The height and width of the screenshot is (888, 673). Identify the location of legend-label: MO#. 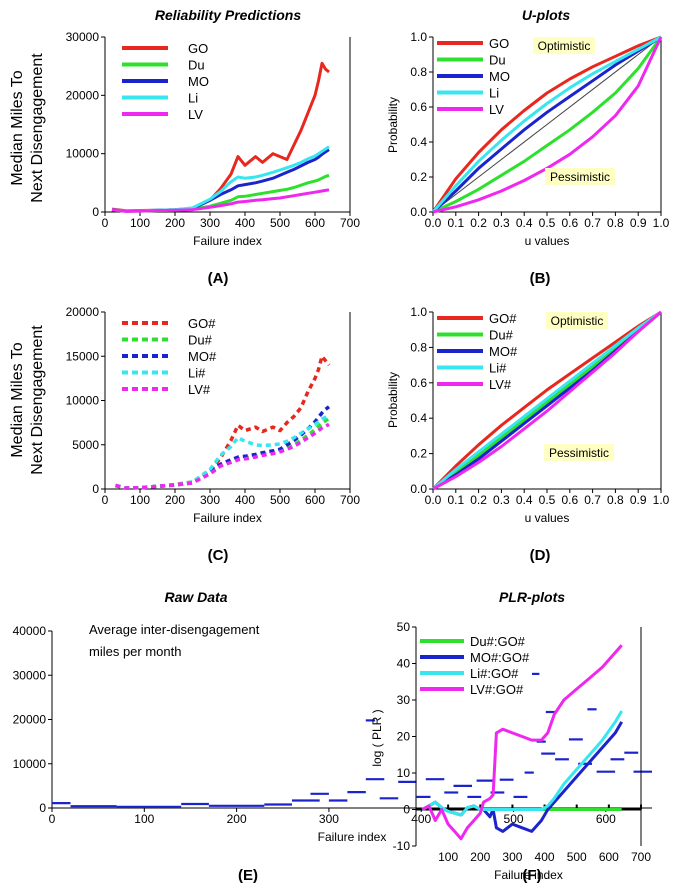
(503, 351).